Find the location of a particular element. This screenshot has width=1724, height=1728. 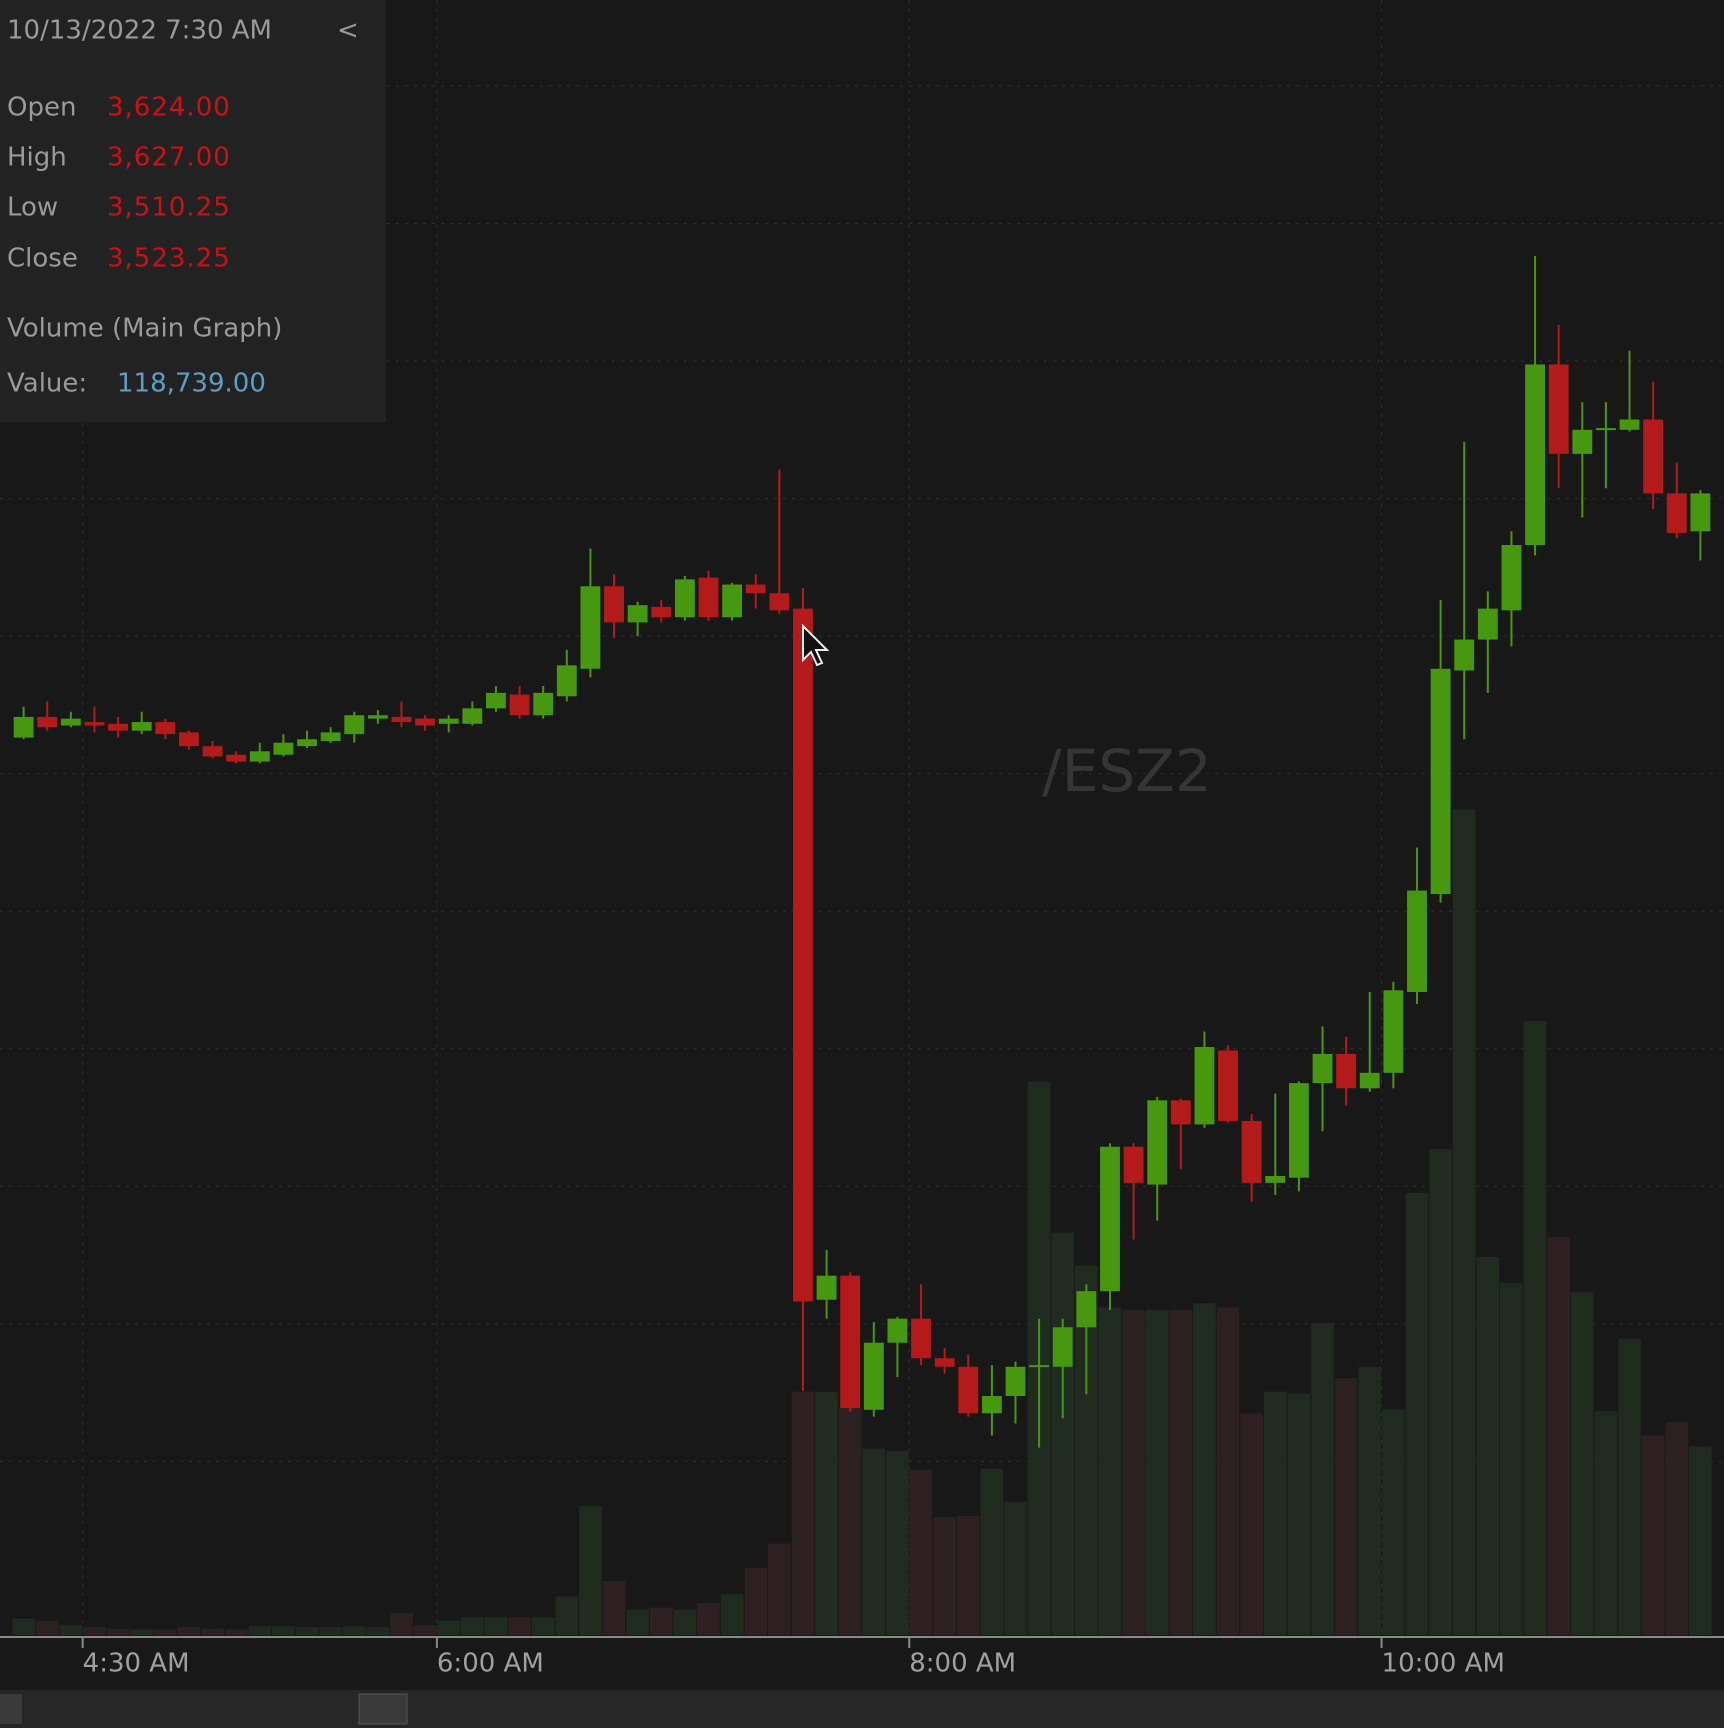

value: 3,523.25 is located at coordinates (169, 259).